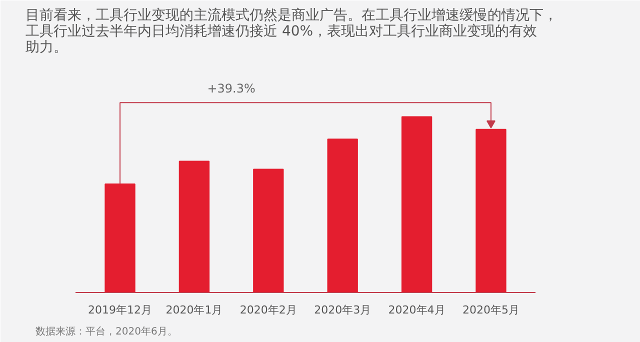 The width and height of the screenshot is (640, 342). I want to click on chart-title: 目前看来，工具行业变现的主流模式仍然是商业广告。在工具行业增速缓慢的情况下，工具行业过去半年内日均消耗增速仍接近 40%，表现出对工具行业商业变现的有效助力。, so click(292, 32).